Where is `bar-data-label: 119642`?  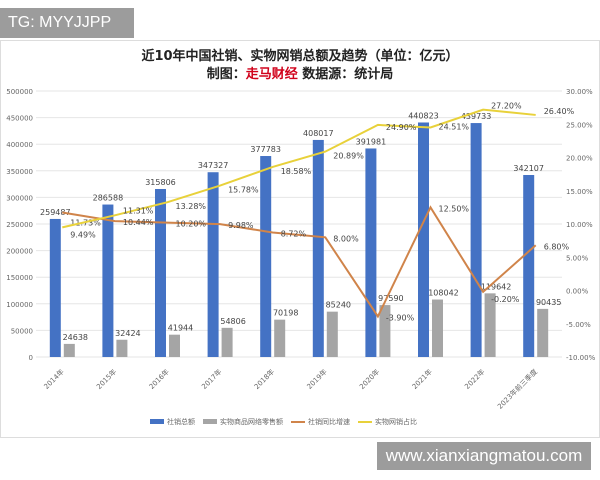 bar-data-label: 119642 is located at coordinates (496, 286).